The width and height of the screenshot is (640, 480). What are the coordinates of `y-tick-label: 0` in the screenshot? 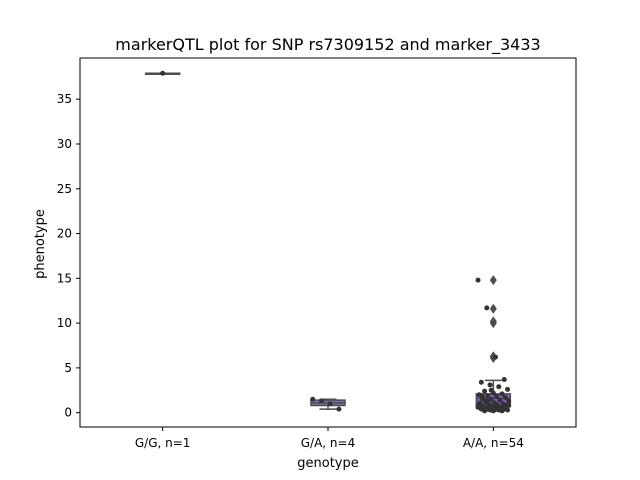 It's located at (68, 413).